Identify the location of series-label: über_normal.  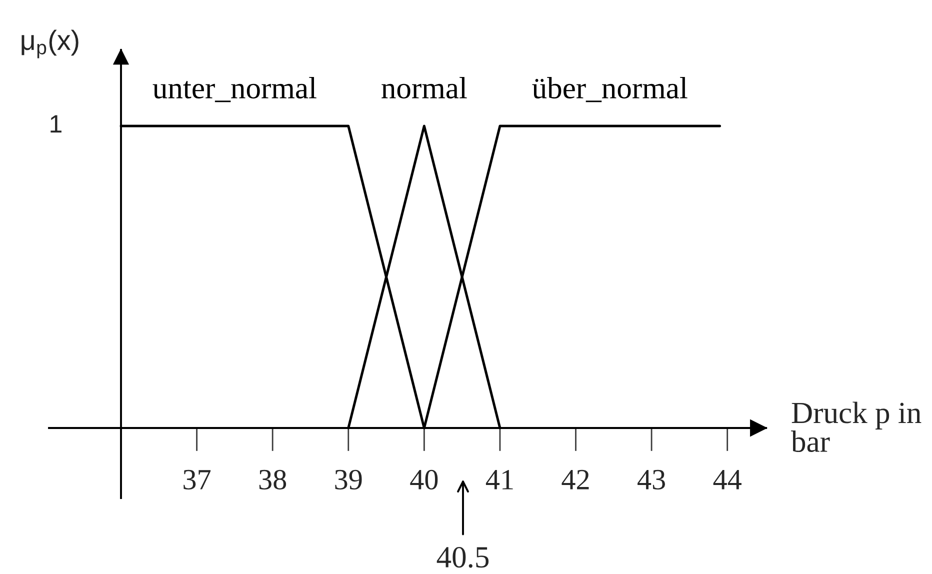
(610, 89).